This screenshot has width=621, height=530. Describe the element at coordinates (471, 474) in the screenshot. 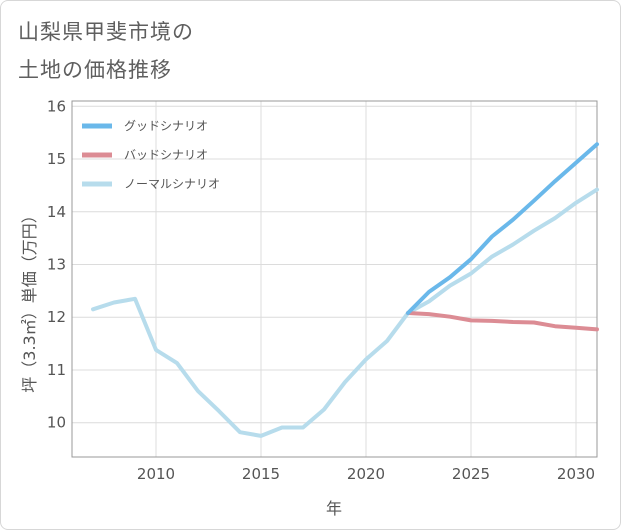

I see `x-tick-label: 2025` at that location.